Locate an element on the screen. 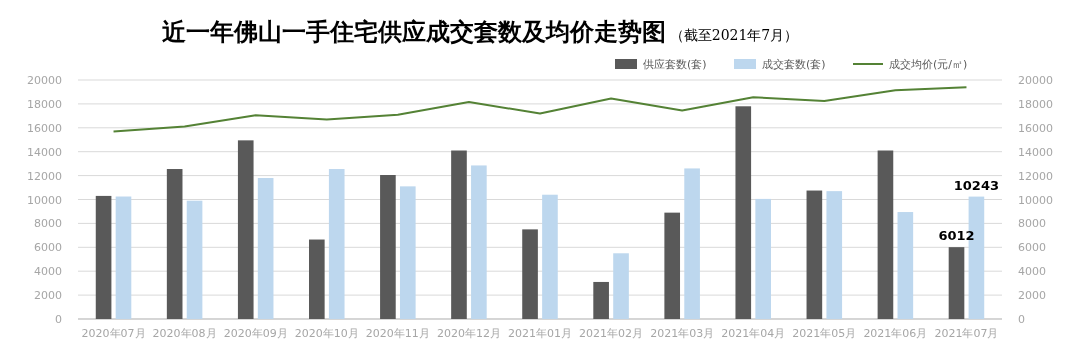  x-tick-label: 2021年04月 is located at coordinates (753, 333).